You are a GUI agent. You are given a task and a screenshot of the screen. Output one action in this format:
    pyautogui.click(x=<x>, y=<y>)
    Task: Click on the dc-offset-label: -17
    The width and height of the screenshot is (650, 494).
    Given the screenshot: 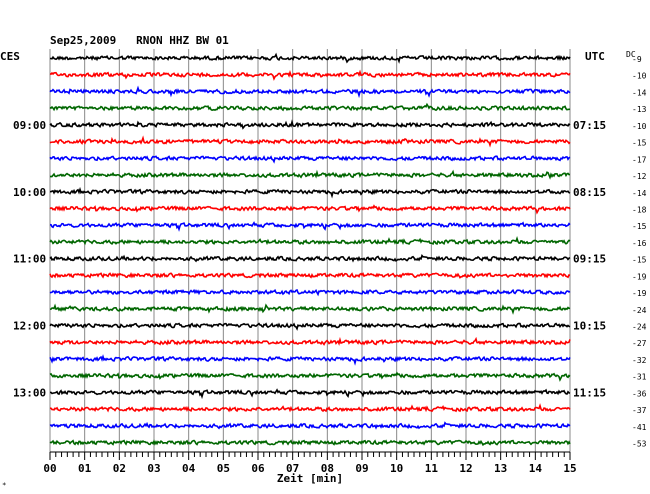 What is the action you would take?
    pyautogui.click(x=639, y=159)
    